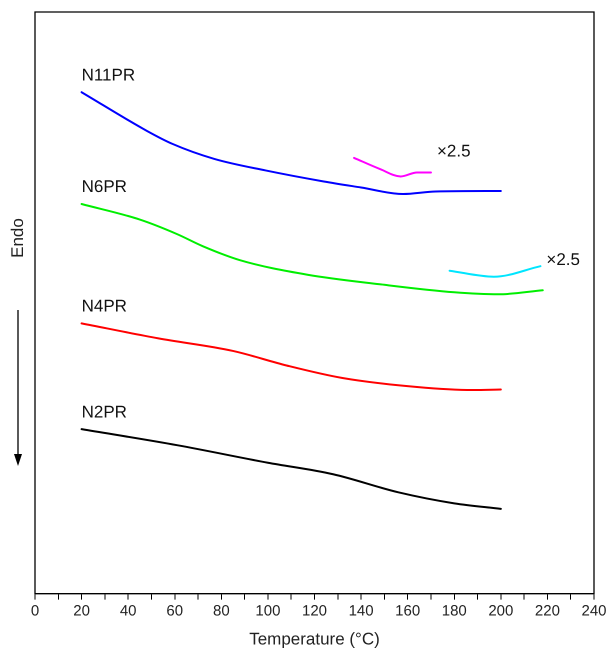 This screenshot has height=656, width=612. I want to click on x-tick-label: 140, so click(361, 611).